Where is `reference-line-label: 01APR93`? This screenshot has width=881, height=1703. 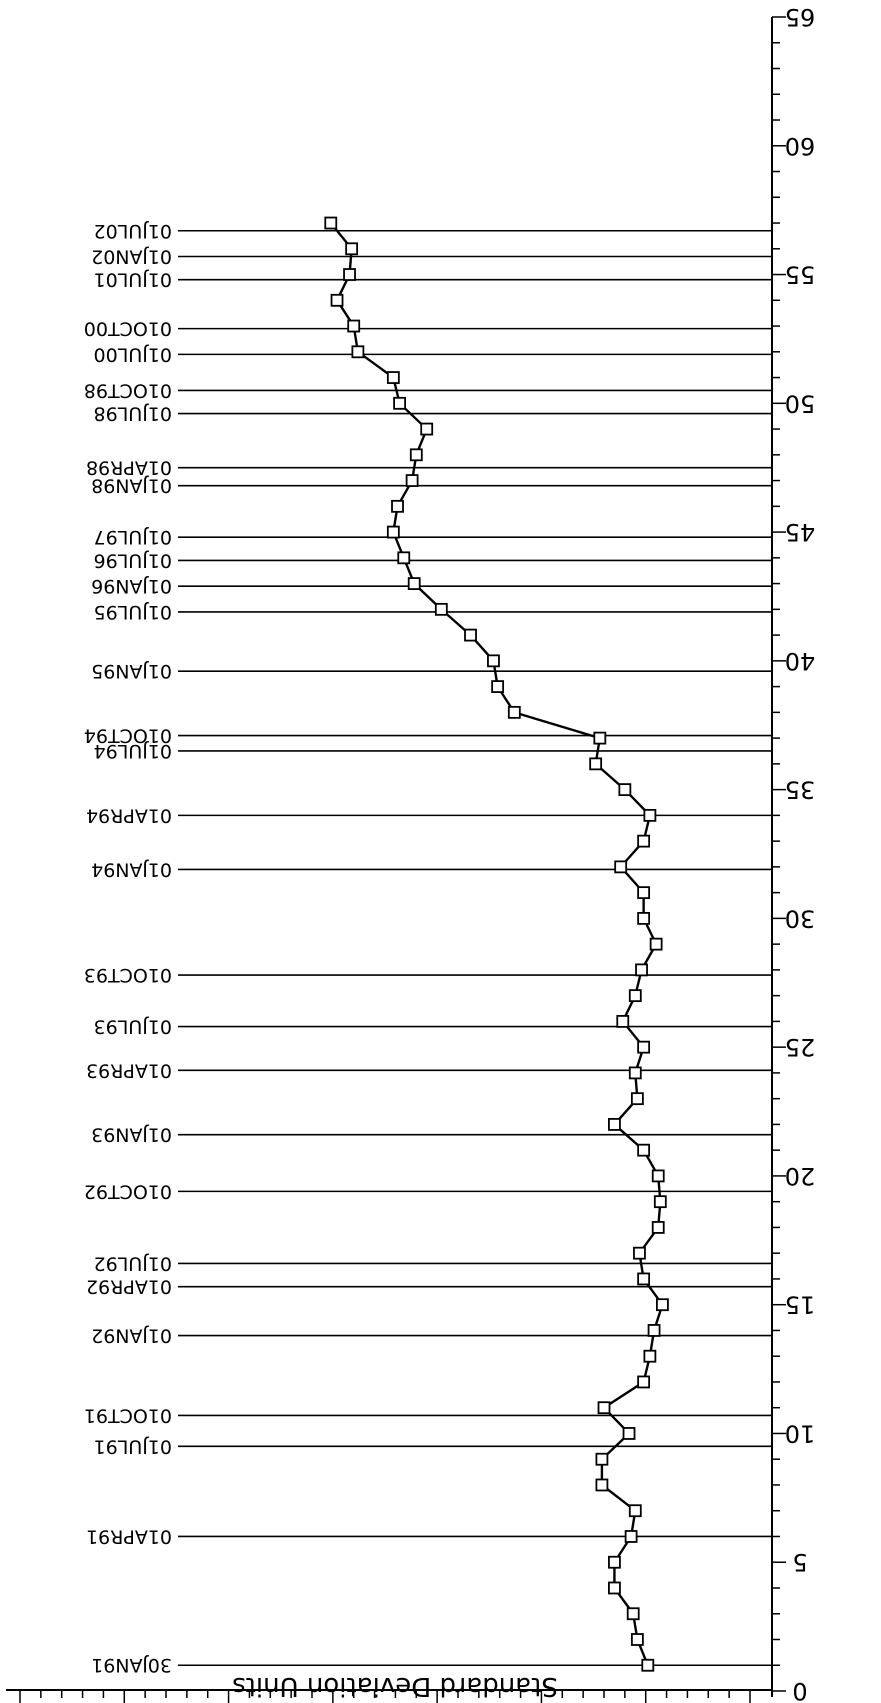 reference-line-label: 01APR93 is located at coordinates (129, 1070).